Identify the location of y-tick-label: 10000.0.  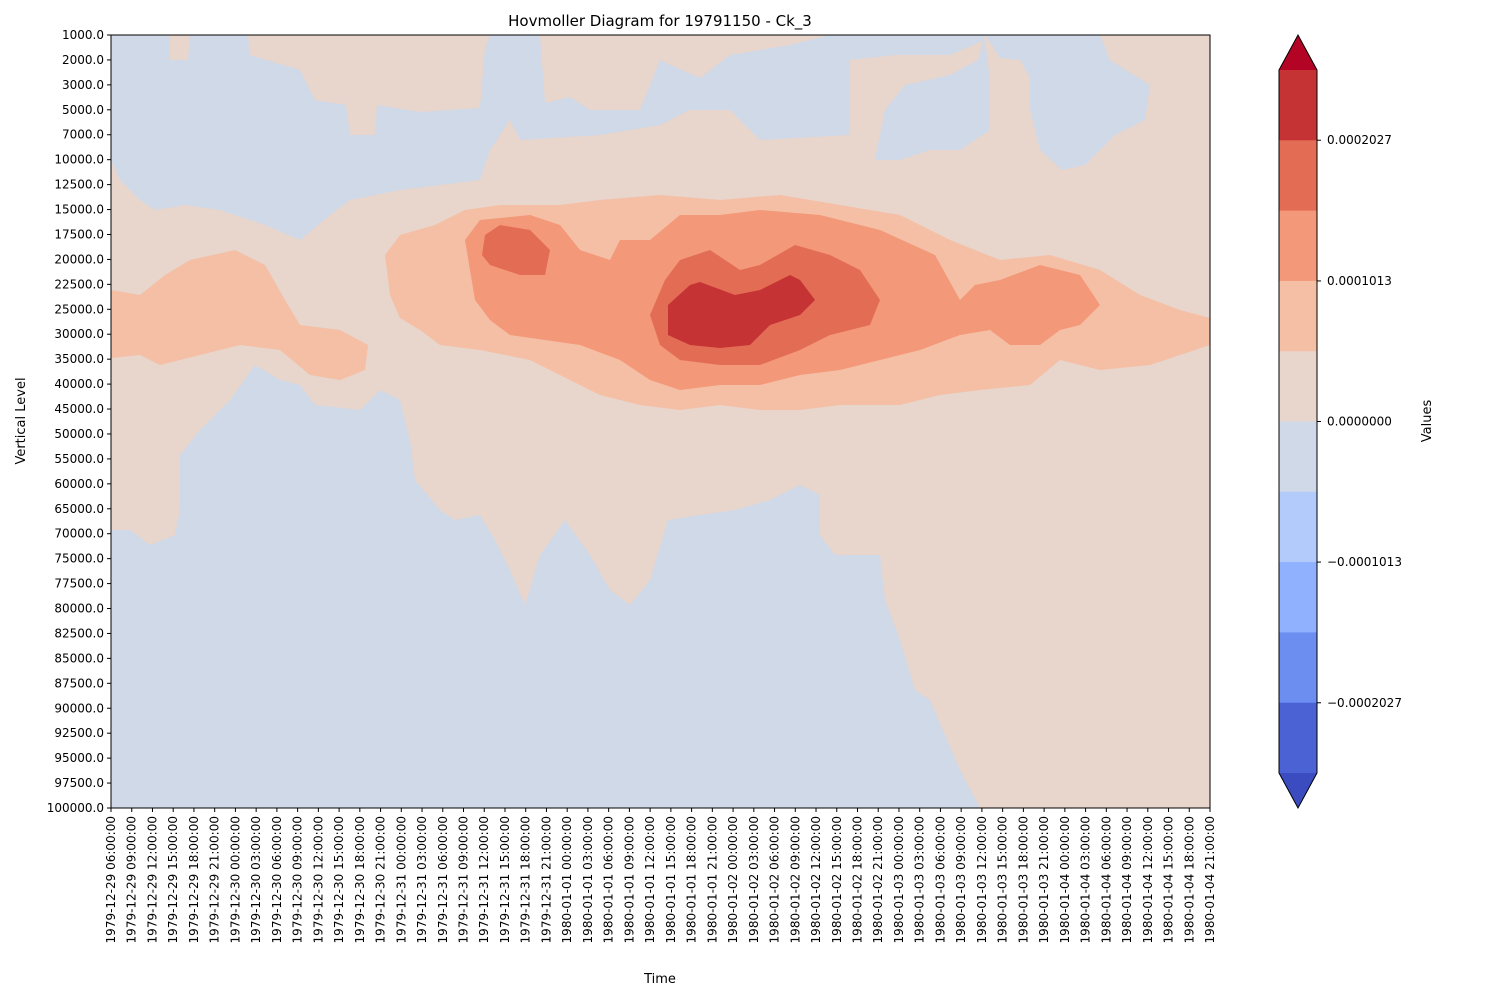
(79, 160).